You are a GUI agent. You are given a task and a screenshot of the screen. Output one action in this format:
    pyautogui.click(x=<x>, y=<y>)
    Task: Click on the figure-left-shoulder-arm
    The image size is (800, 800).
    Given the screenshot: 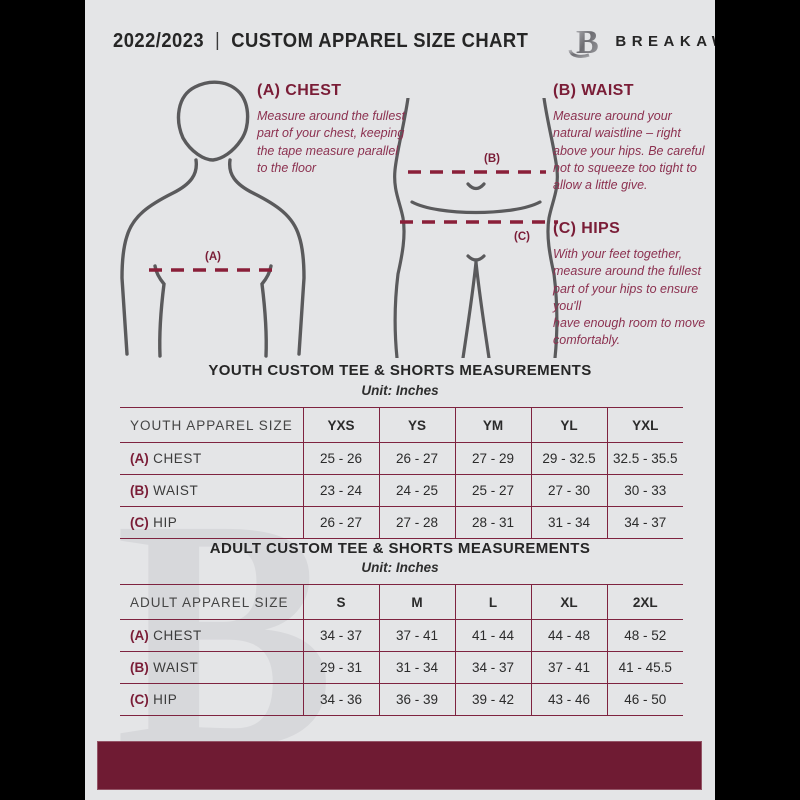 What is the action you would take?
    pyautogui.click(x=159, y=257)
    